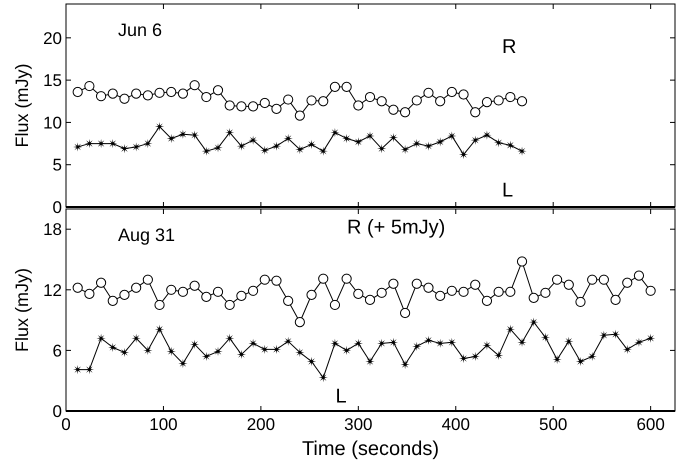 This screenshot has height=466, width=691. Describe the element at coordinates (358, 424) in the screenshot. I see `x-tick-label: 300` at that location.